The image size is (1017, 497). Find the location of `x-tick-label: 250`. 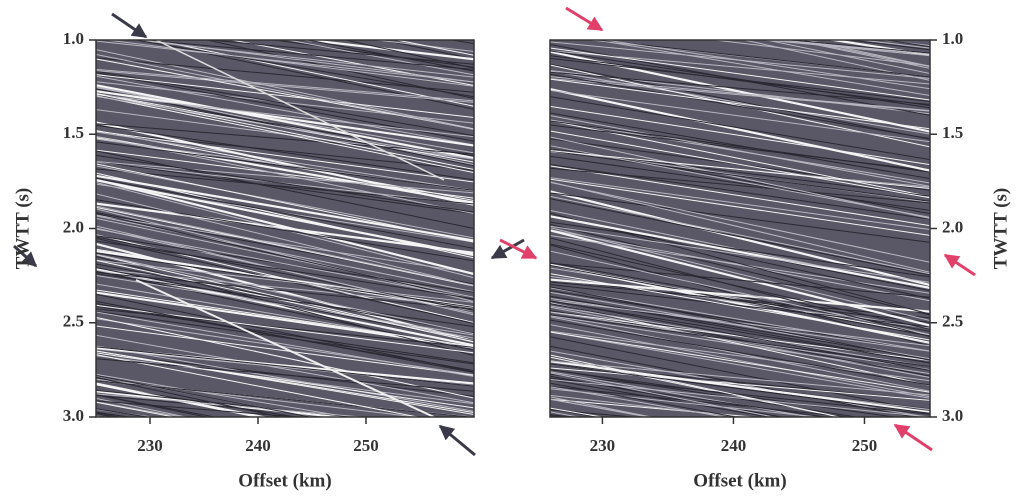

x-tick-label: 250 is located at coordinates (865, 445).